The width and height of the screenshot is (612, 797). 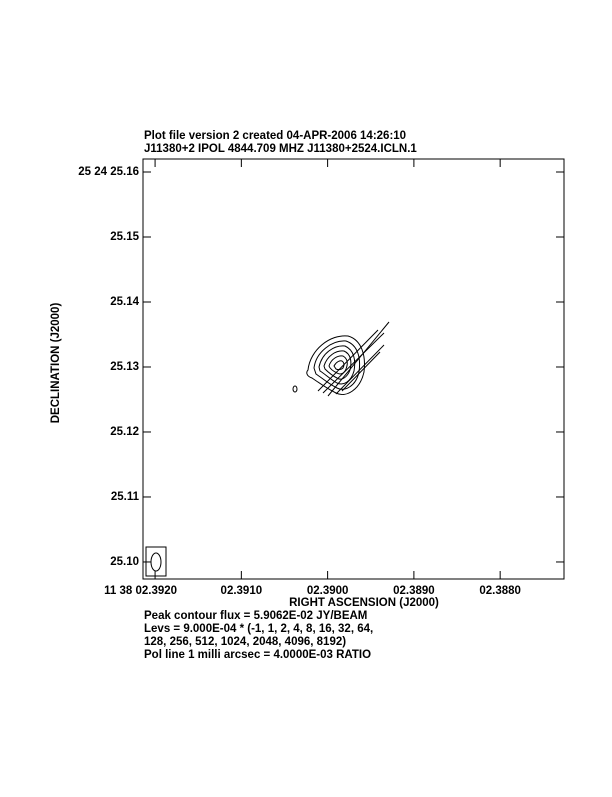 I want to click on x-tick-label: 02.3900, so click(x=328, y=591).